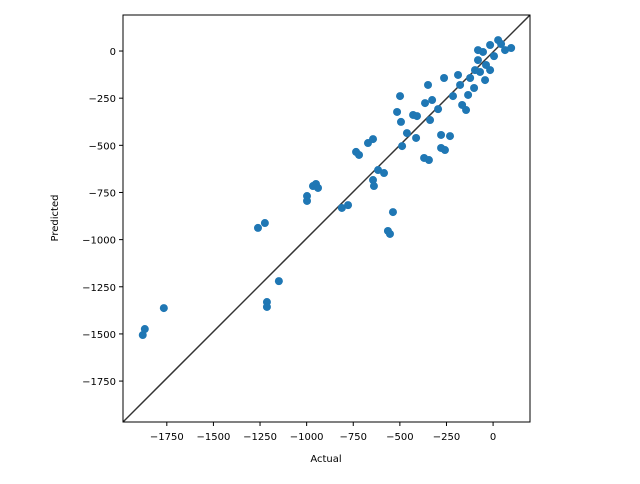  I want to click on y-axis-label: Predicted, so click(55, 218).